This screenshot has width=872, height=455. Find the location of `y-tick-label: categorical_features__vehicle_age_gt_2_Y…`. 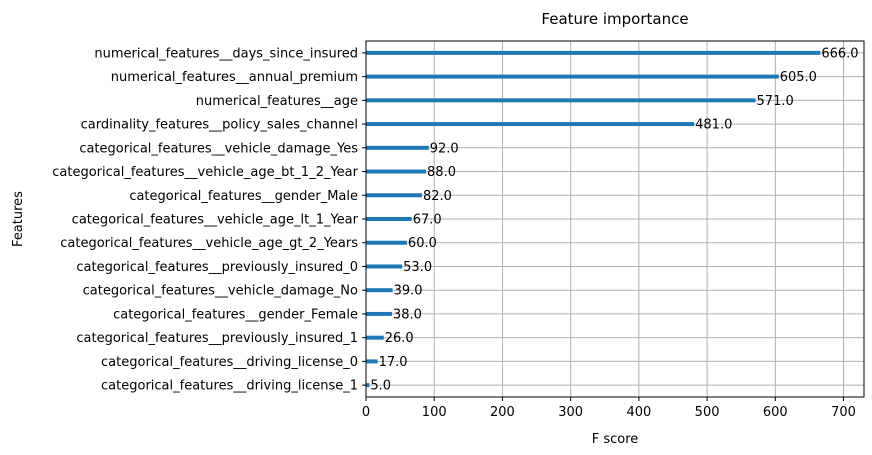

y-tick-label: categorical_features__vehicle_age_gt_2_Y… is located at coordinates (209, 243).